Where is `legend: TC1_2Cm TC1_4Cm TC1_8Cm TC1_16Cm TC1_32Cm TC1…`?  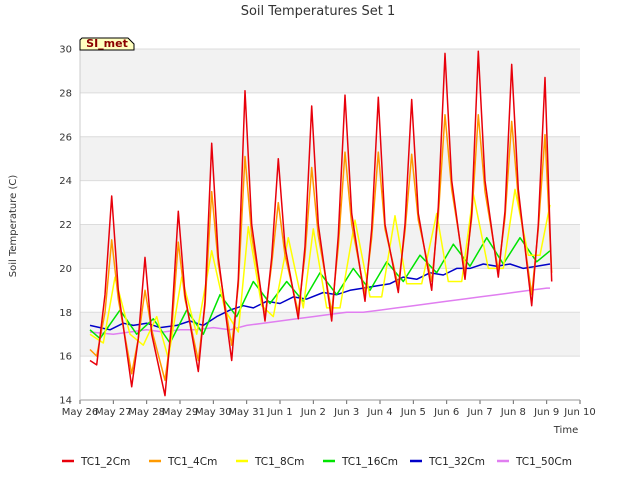
legend: TC1_2Cm TC1_4Cm TC1_8Cm TC1_16Cm TC1_32Cm TC1… is located at coordinates (317, 462).